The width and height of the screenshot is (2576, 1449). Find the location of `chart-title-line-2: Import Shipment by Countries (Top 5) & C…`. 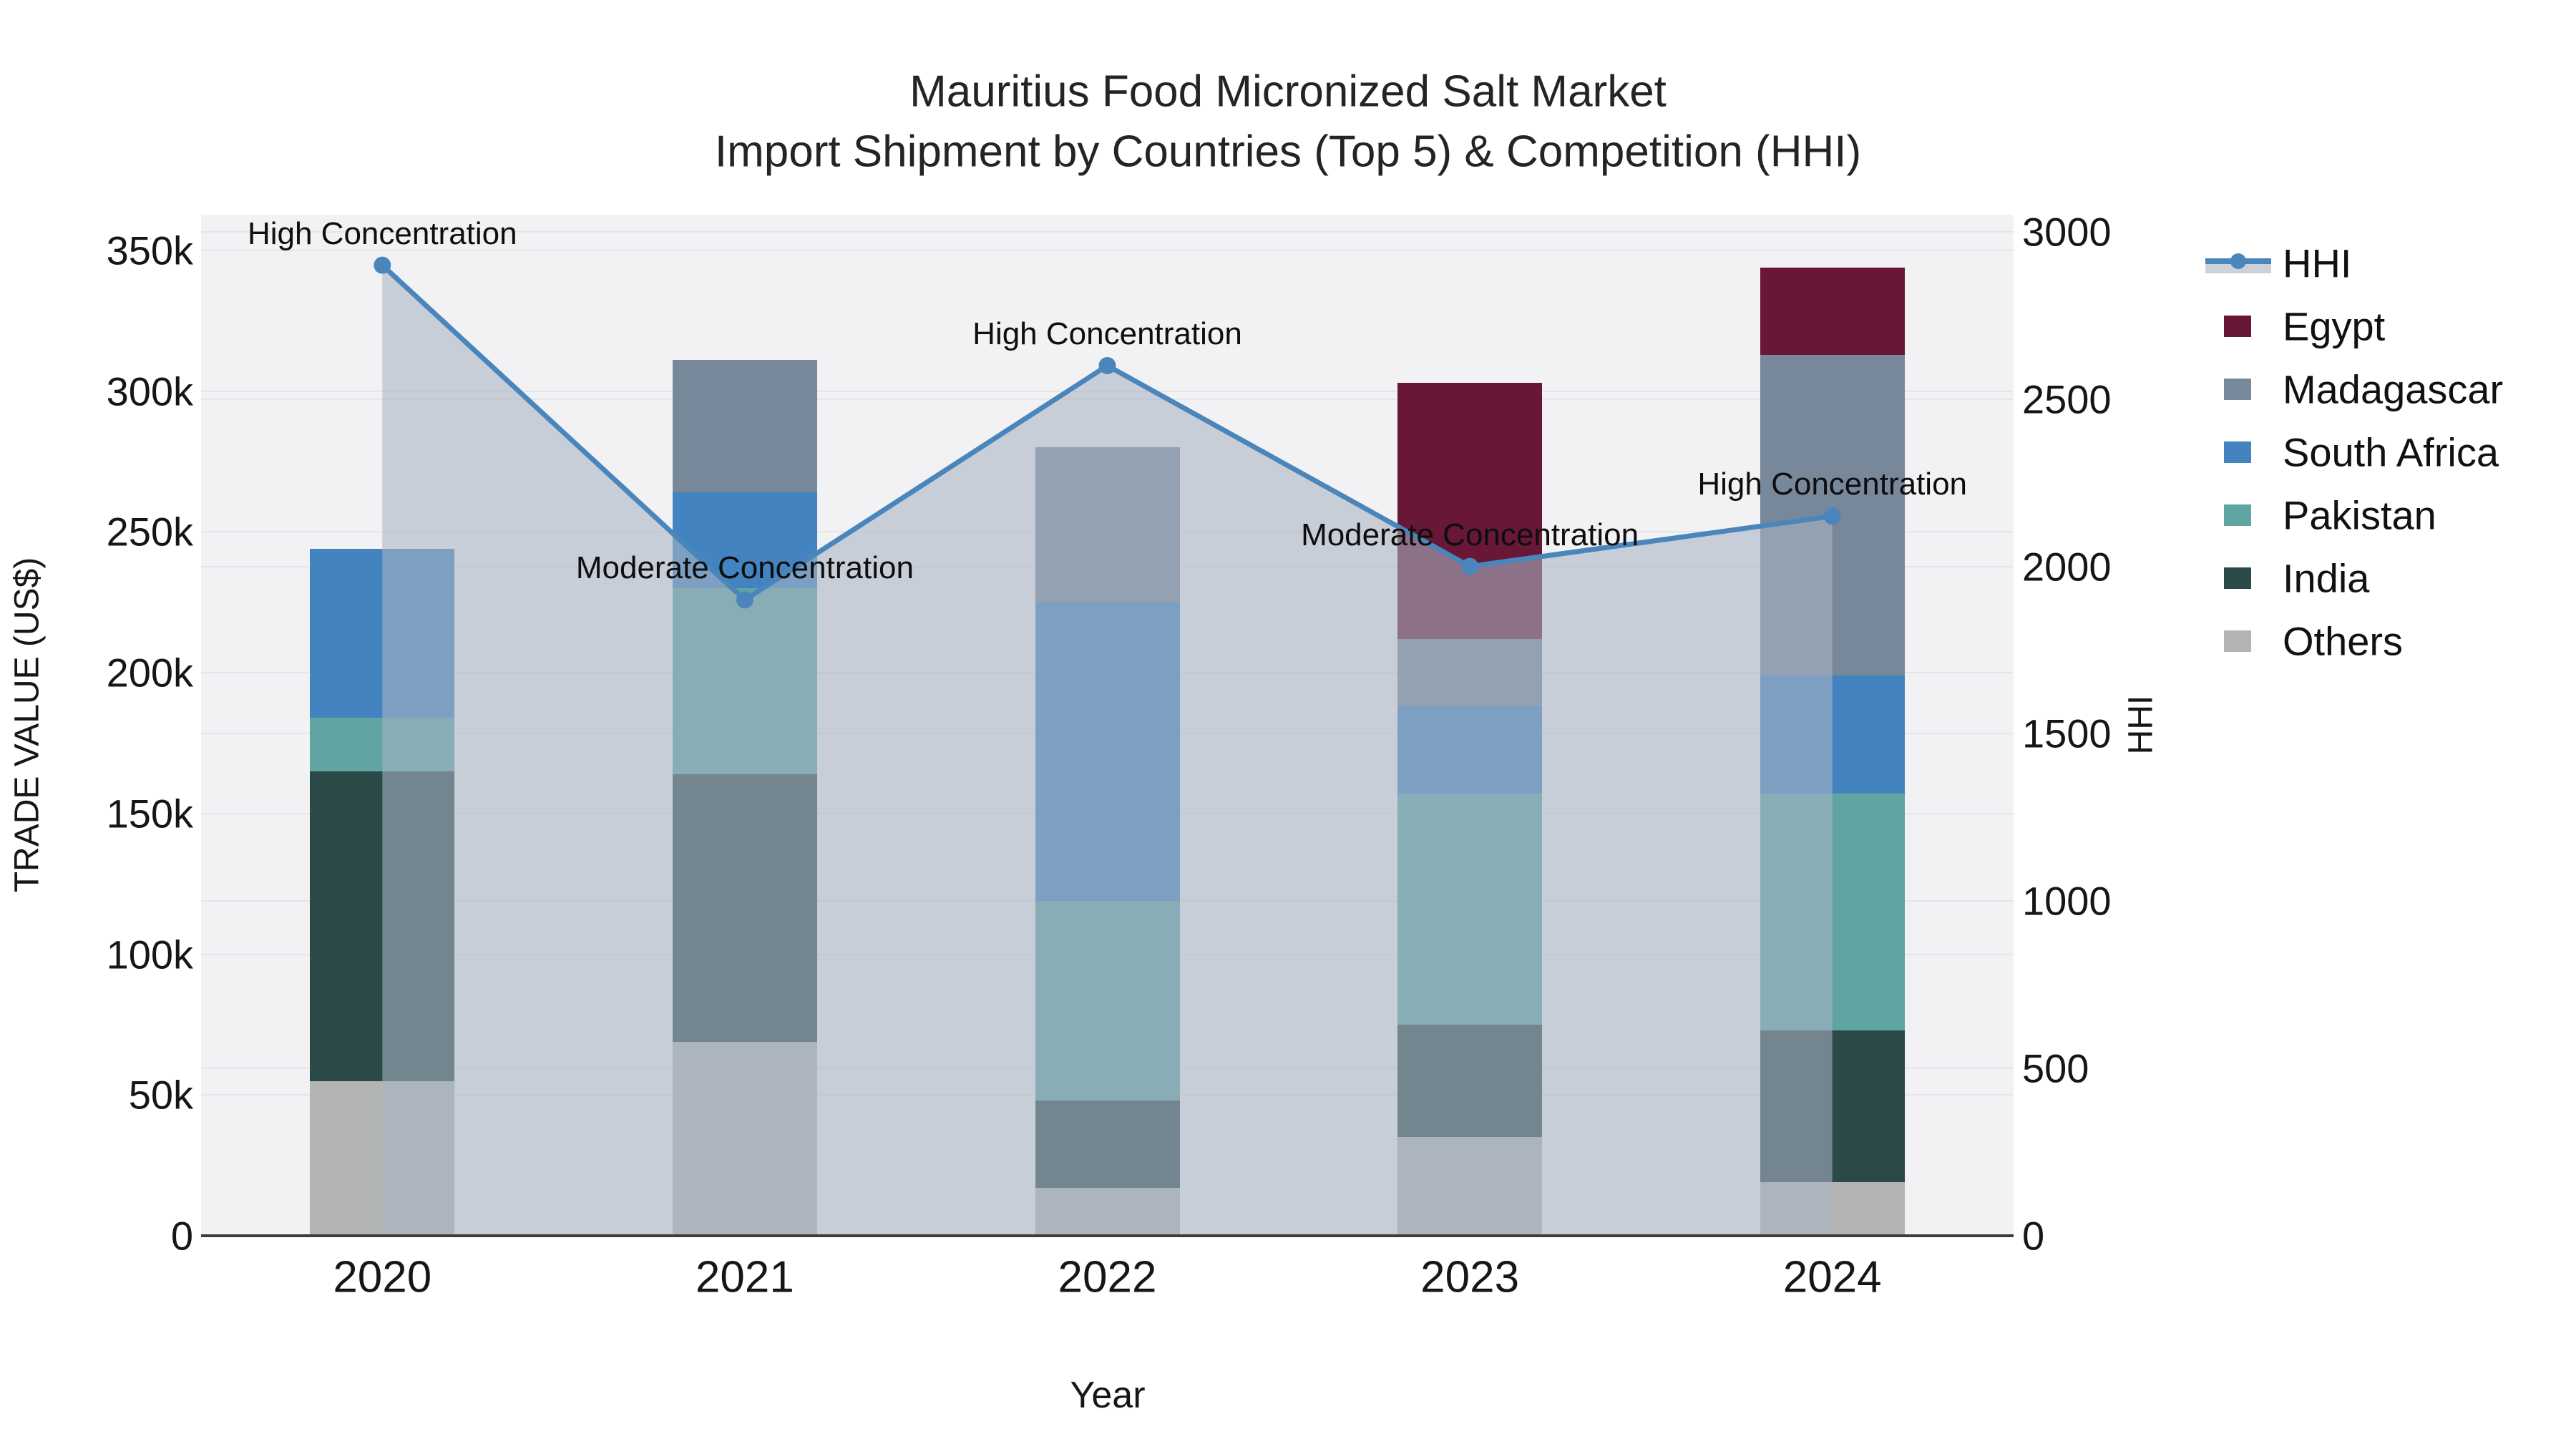

chart-title-line-2: Import Shipment by Countries (Top 5) & C… is located at coordinates (1288, 152).